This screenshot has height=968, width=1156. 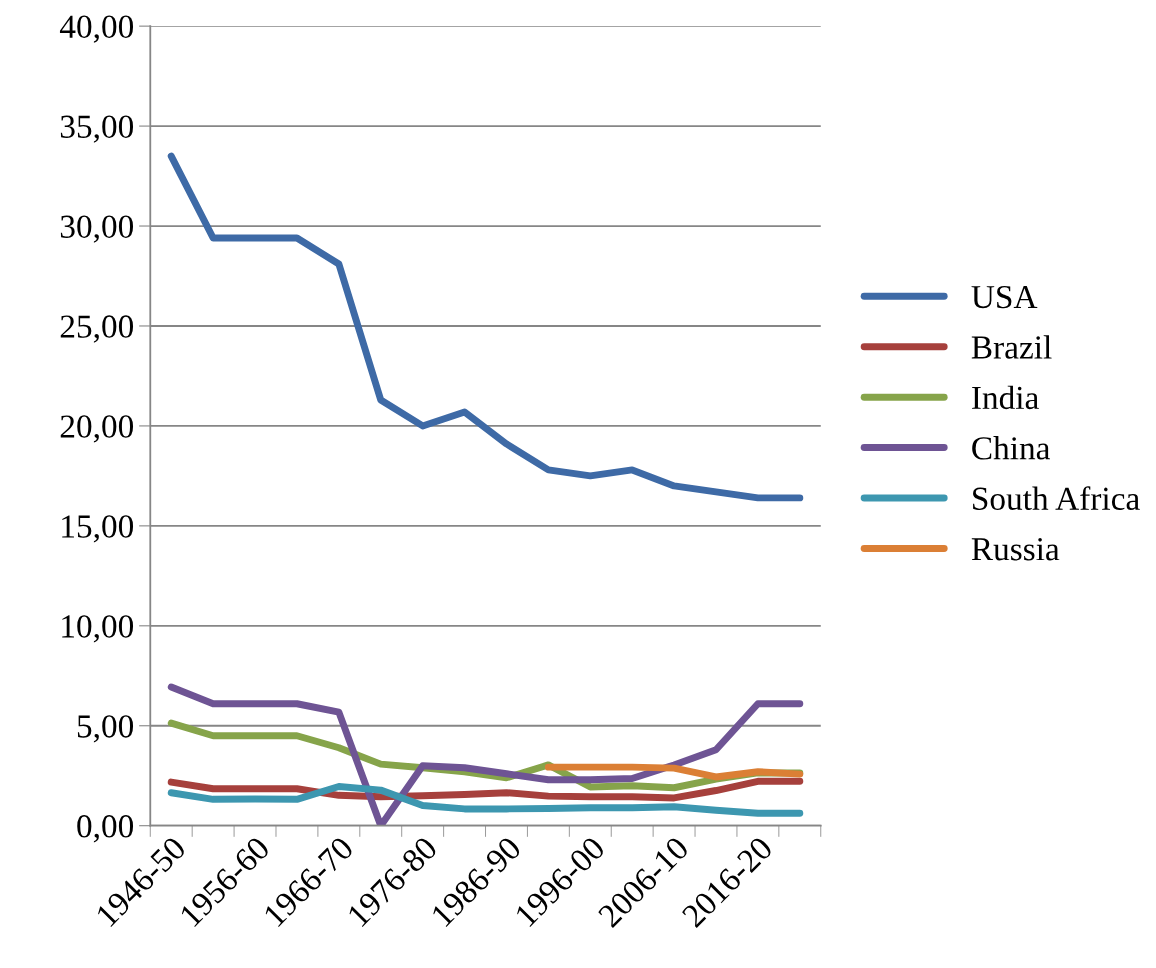 I want to click on y-tick-label: 35,00, so click(x=97, y=129).